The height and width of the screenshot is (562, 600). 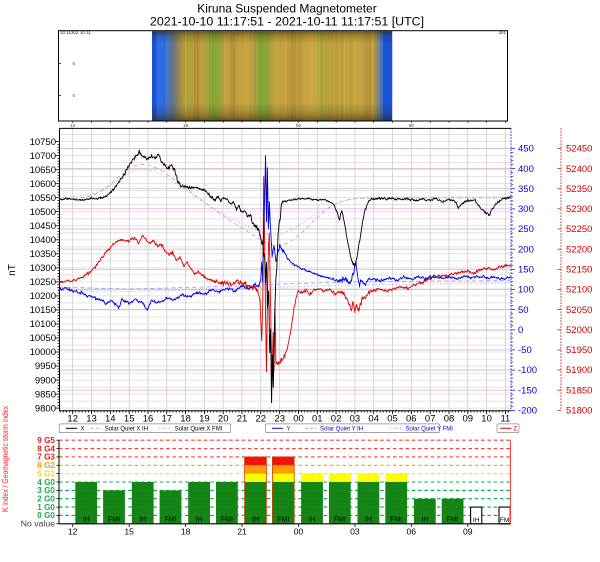 What do you see at coordinates (43, 310) in the screenshot?
I see `svg-text: 10150` at bounding box center [43, 310].